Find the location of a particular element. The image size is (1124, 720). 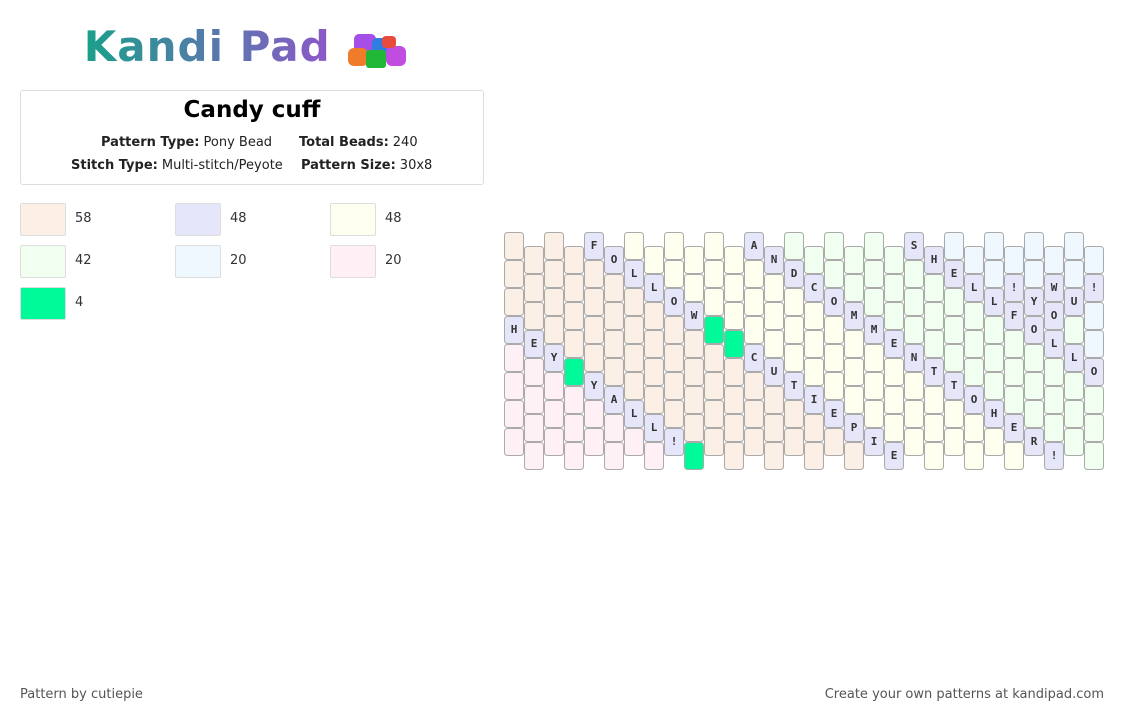

field-value: 240 is located at coordinates (405, 142).